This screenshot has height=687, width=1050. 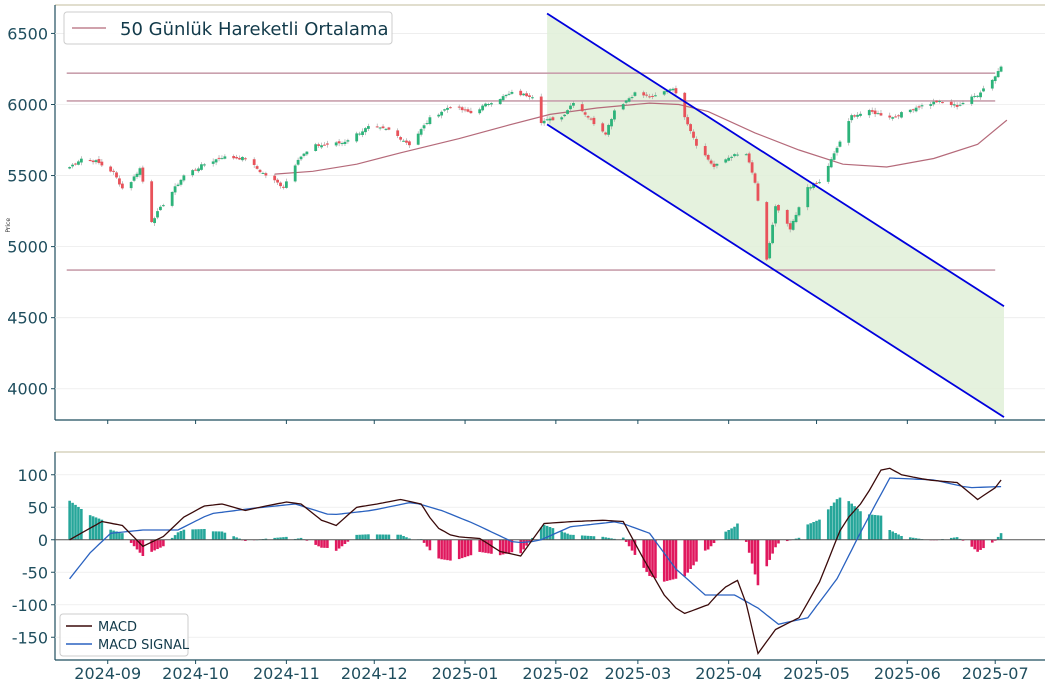 I want to click on ma-line, so click(x=641, y=138).